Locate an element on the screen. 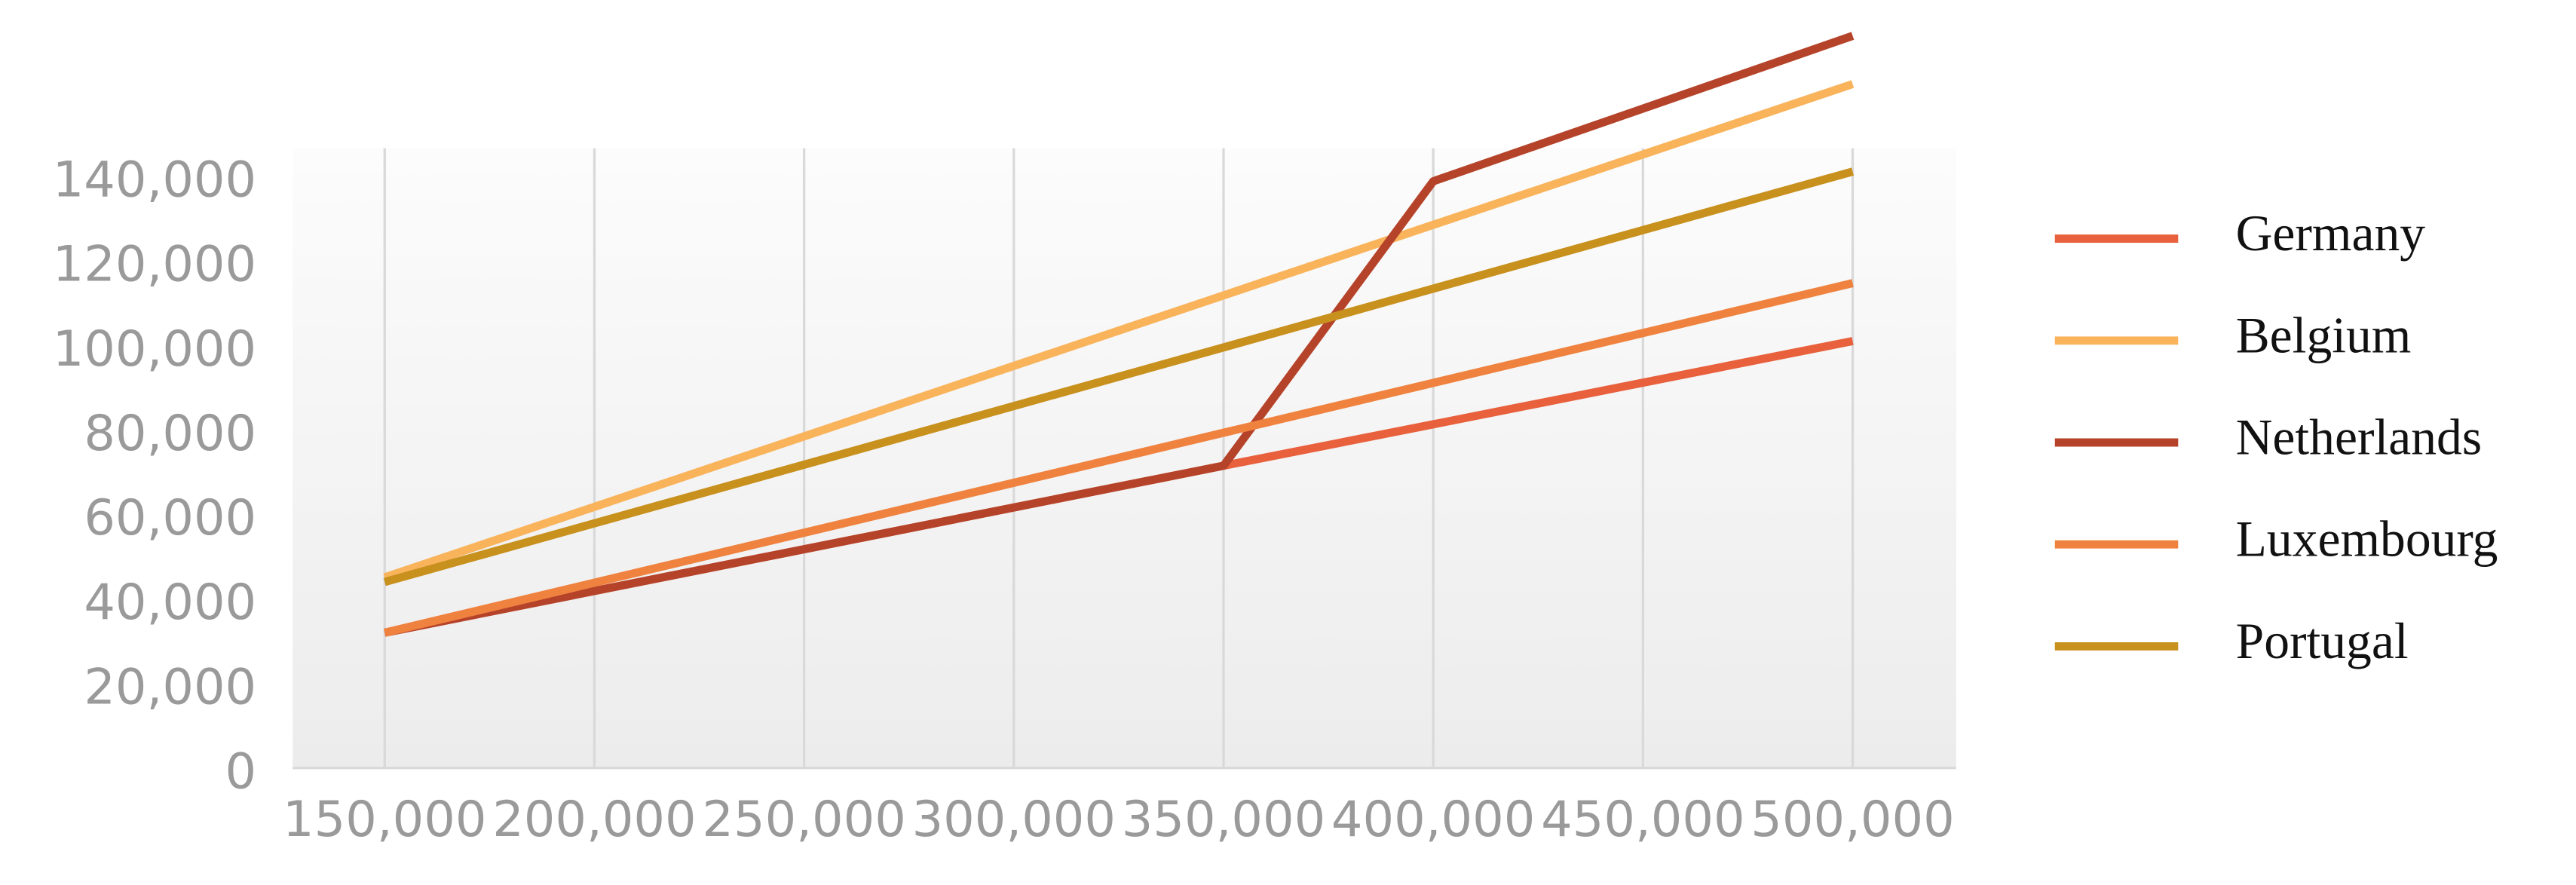 Image resolution: width=2576 pixels, height=885 pixels. legend-label: Belgium is located at coordinates (2324, 335).